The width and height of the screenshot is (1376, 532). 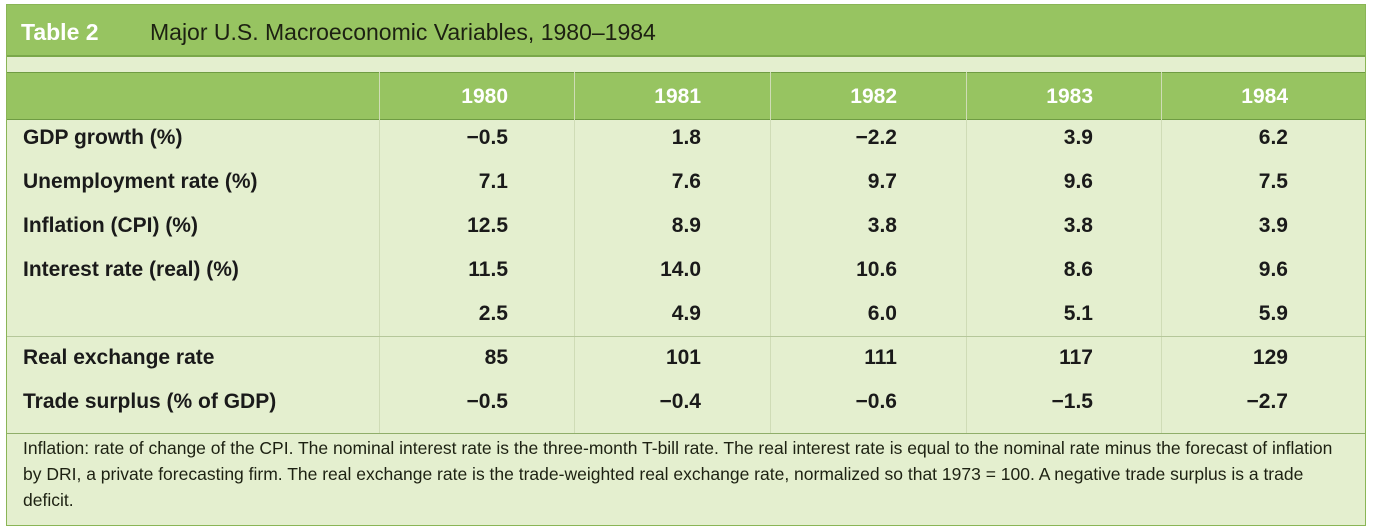 What do you see at coordinates (882, 181) in the screenshot?
I see `table-cell: 9.7` at bounding box center [882, 181].